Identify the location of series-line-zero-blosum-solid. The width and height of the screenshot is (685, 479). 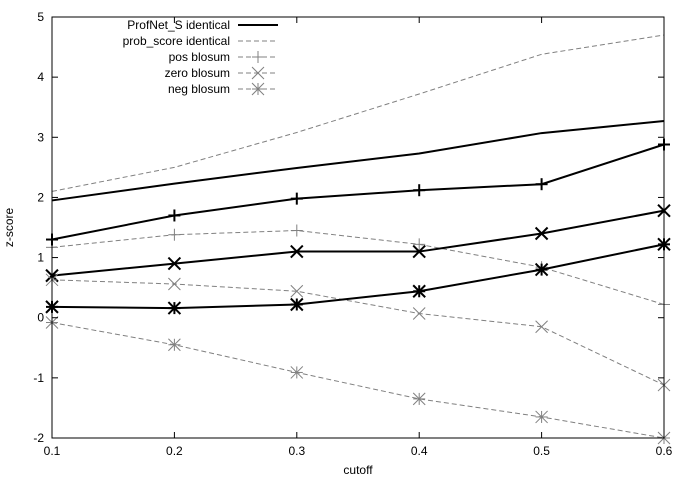
(358, 243).